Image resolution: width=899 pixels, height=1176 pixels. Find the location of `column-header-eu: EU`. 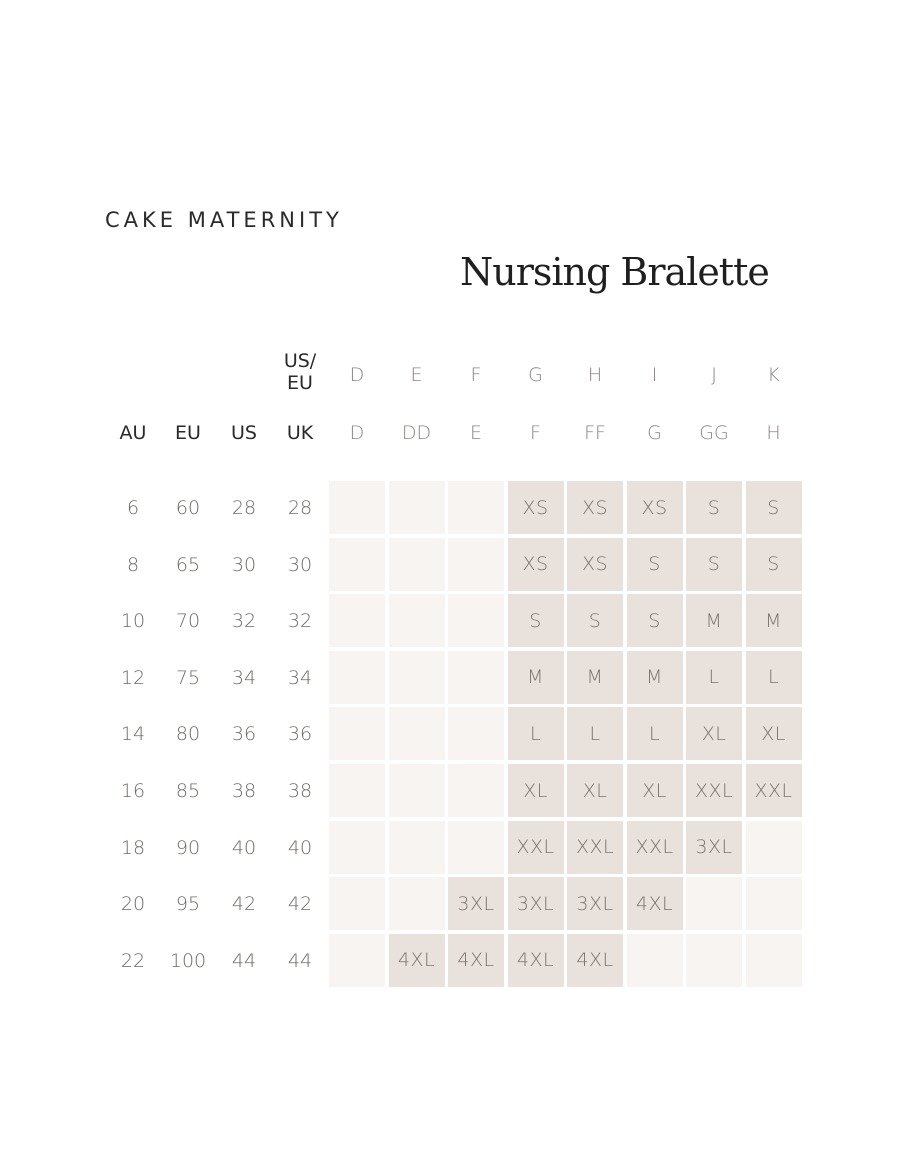

column-header-eu: EU is located at coordinates (188, 433).